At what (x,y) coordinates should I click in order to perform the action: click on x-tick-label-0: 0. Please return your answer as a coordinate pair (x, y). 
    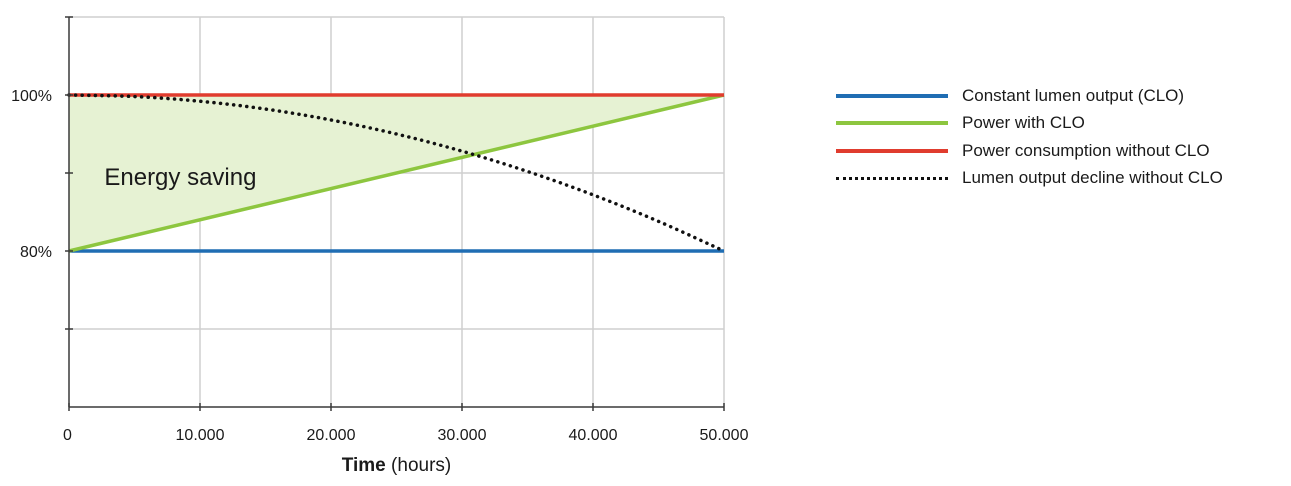
    Looking at the image, I should click on (67, 435).